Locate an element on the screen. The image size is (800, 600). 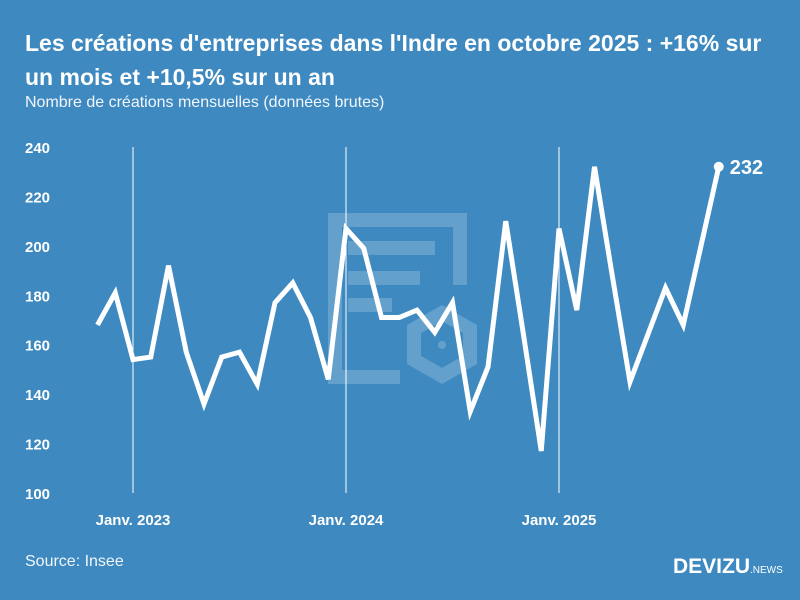
source-note: Source: Insee is located at coordinates (74, 561).